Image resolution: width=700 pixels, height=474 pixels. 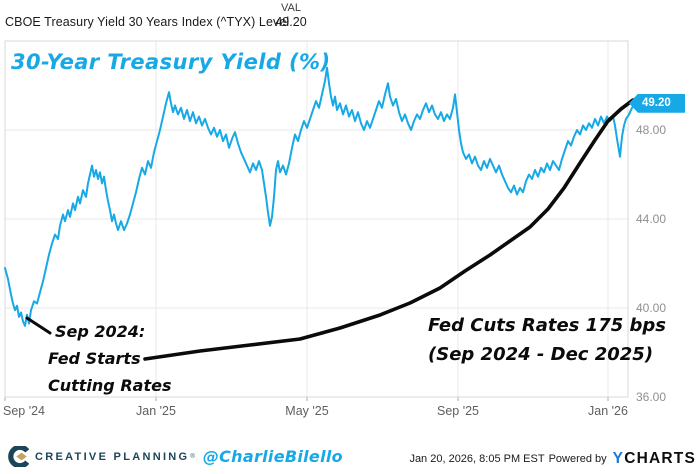 I want to click on val-current-value: 49.20, so click(x=291, y=22).